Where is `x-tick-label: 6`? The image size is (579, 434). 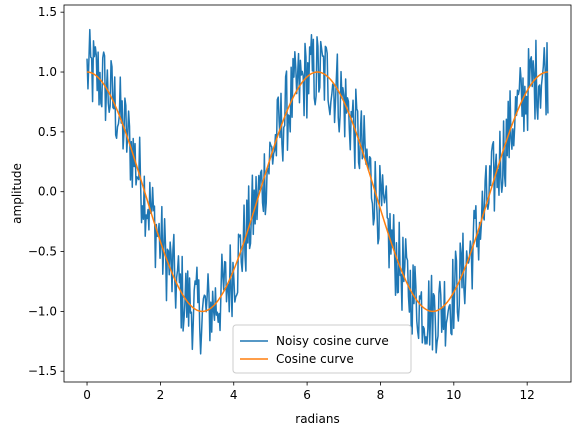
x-tick-label: 6 is located at coordinates (307, 395).